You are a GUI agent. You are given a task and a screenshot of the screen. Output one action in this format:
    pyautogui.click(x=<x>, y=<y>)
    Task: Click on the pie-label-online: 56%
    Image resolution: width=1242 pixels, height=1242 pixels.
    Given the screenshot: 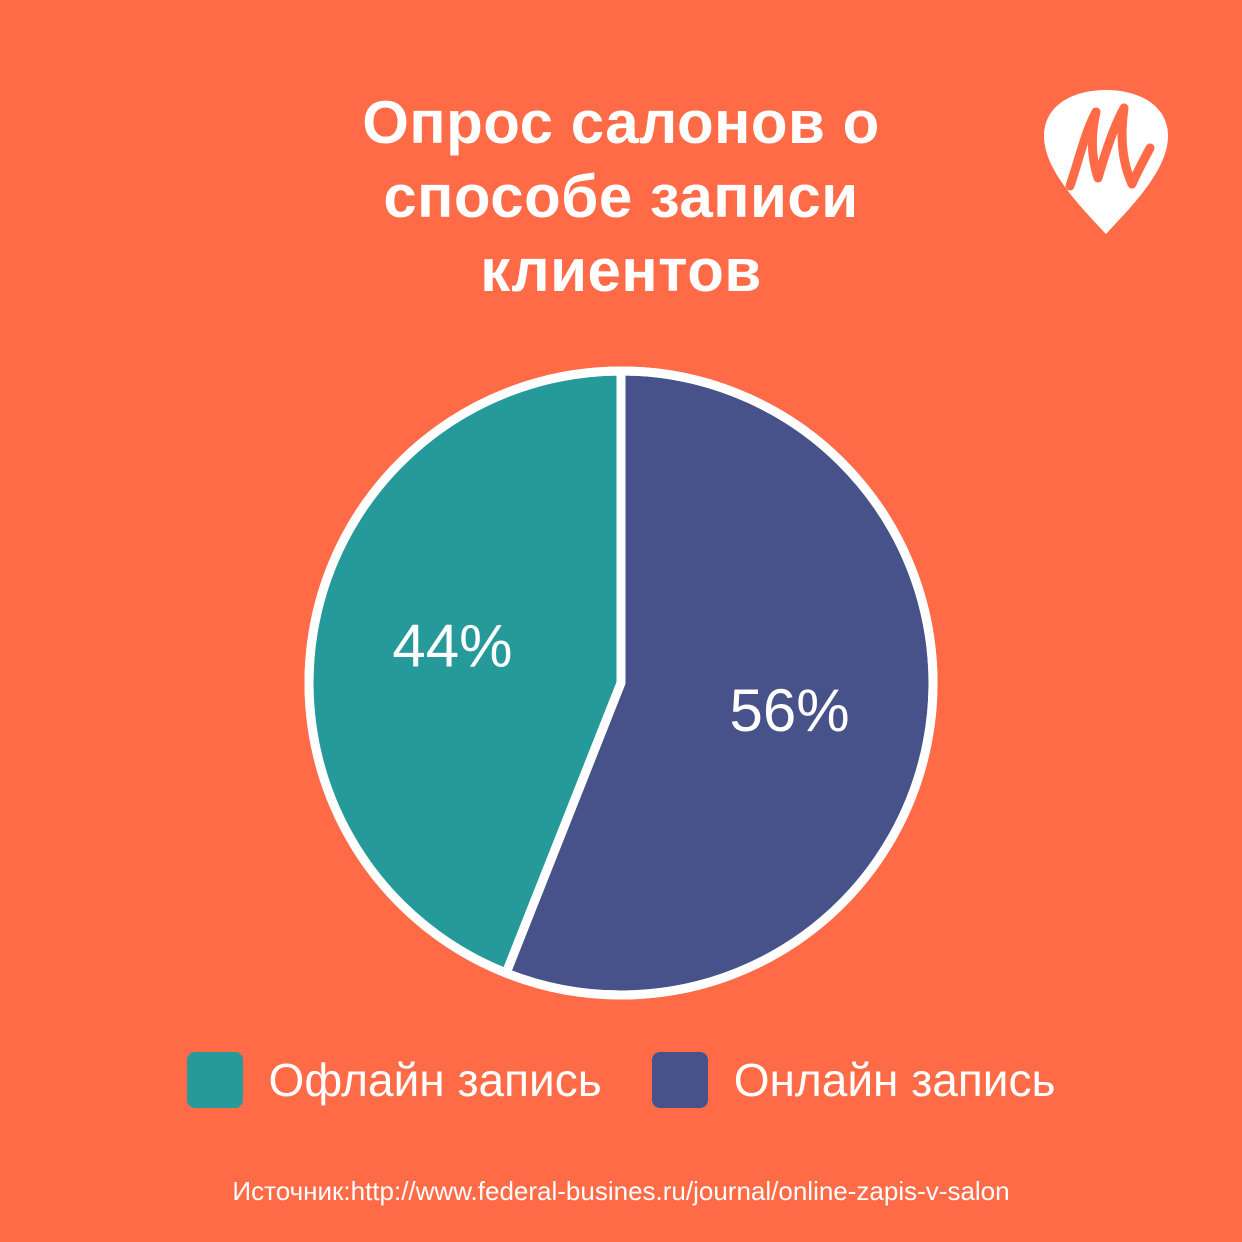 What is the action you would take?
    pyautogui.click(x=790, y=710)
    